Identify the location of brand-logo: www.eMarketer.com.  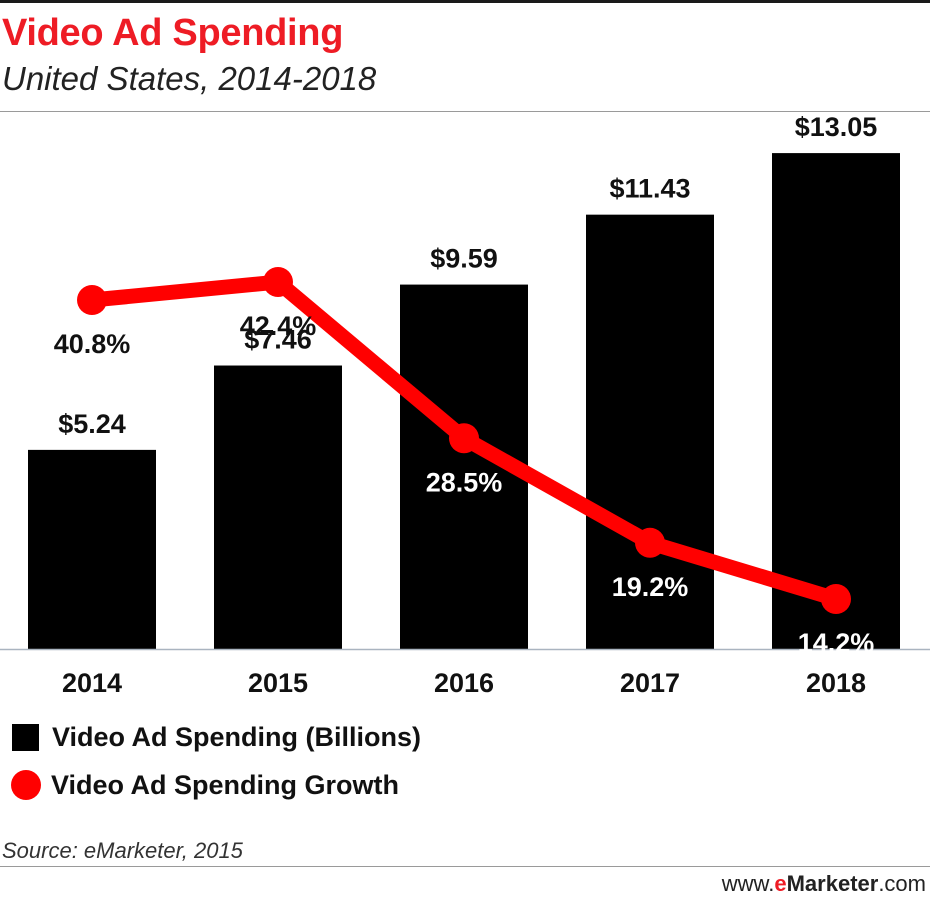
(824, 884).